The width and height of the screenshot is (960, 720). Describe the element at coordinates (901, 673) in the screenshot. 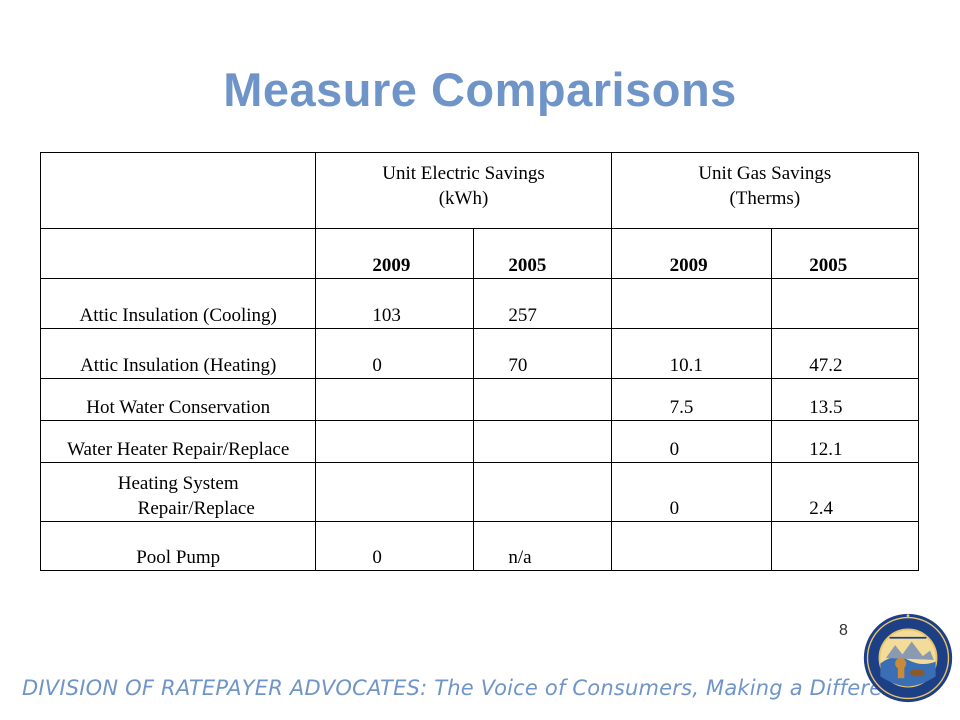

I see `seal-figure-body` at that location.